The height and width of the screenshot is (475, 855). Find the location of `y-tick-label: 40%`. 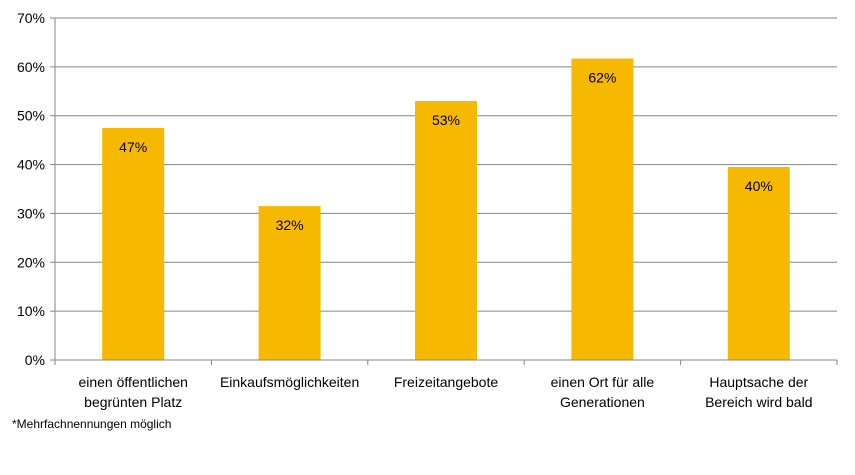

y-tick-label: 40% is located at coordinates (31, 165).